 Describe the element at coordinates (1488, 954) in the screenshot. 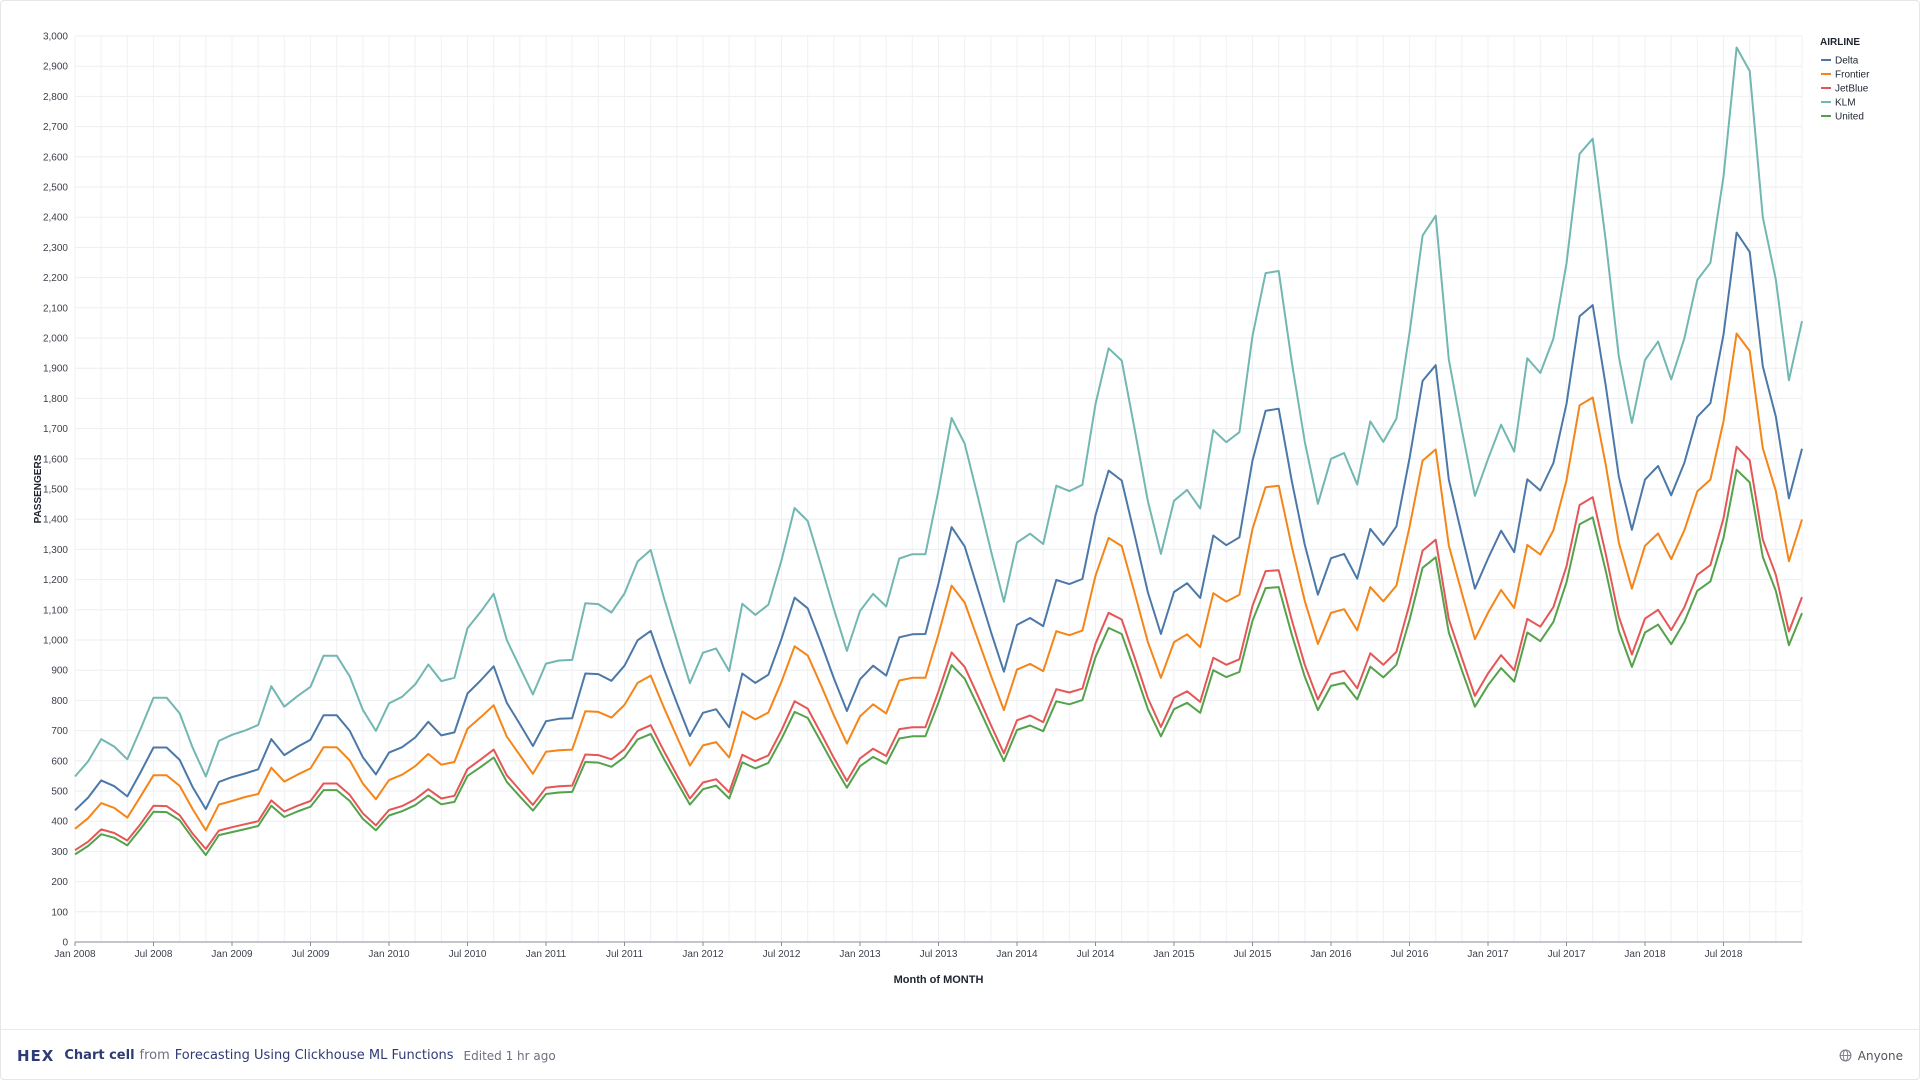

I see `x-tick-label: Jan 2017` at that location.